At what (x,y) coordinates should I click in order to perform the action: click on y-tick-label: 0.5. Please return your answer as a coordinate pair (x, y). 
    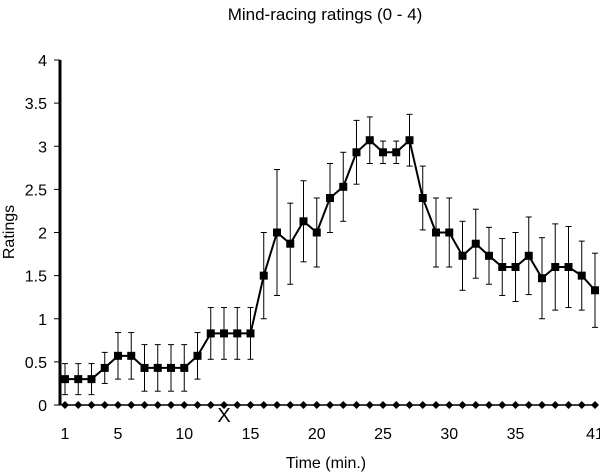
    Looking at the image, I should click on (36, 363).